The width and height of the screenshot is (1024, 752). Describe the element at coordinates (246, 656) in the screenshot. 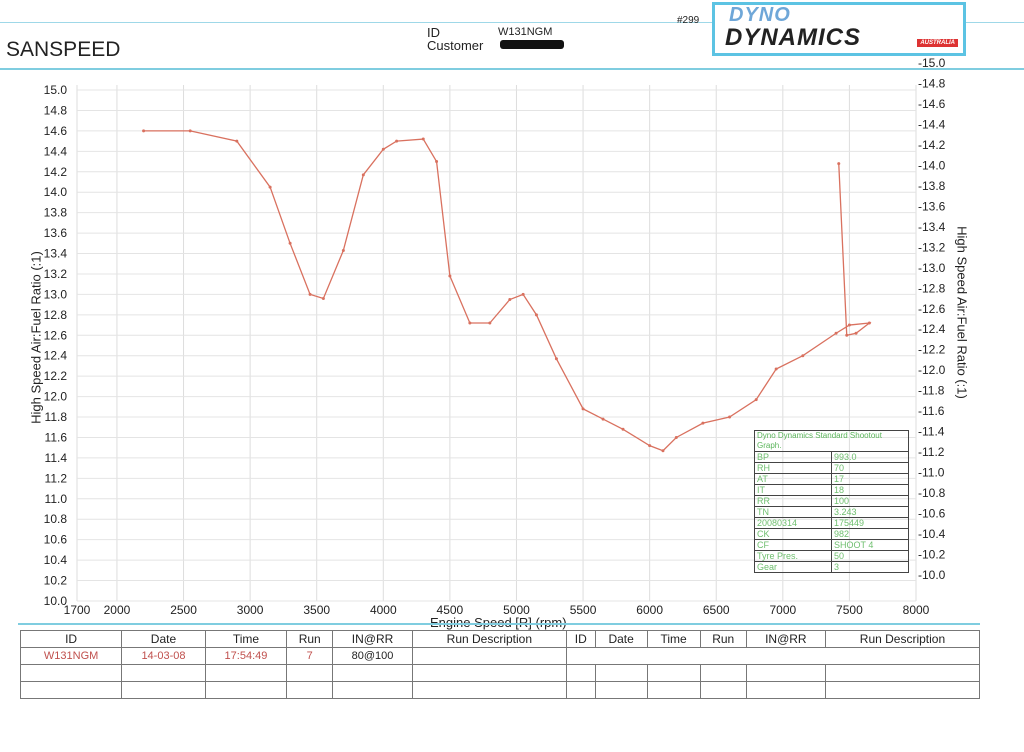

I see `runs-cell: 17:54:49` at that location.